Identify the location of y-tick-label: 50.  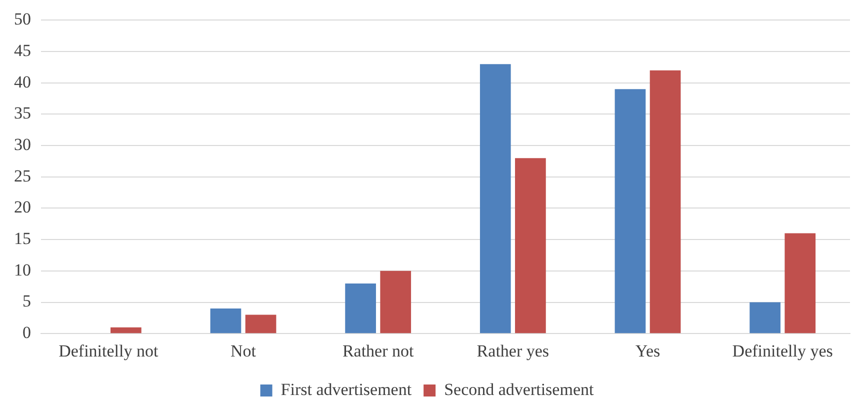
(22, 19).